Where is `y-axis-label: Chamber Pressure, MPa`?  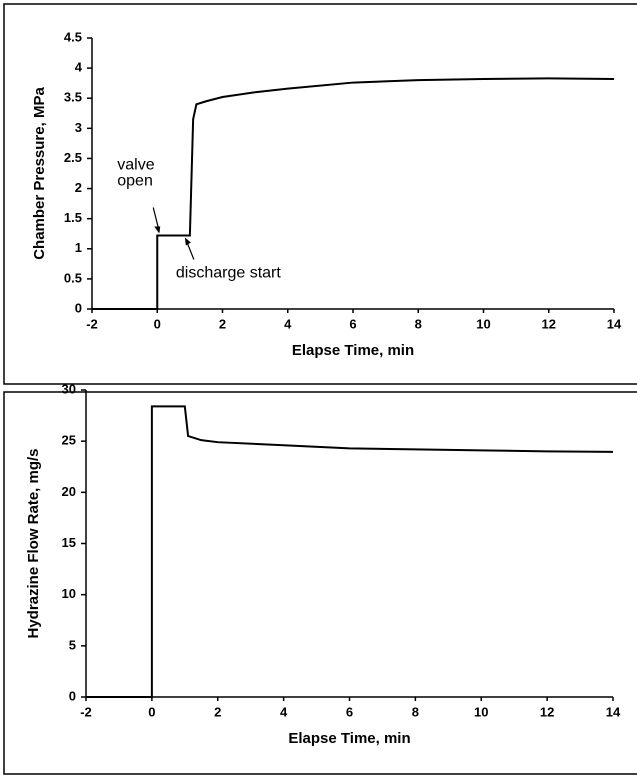 y-axis-label: Chamber Pressure, MPa is located at coordinates (39, 173).